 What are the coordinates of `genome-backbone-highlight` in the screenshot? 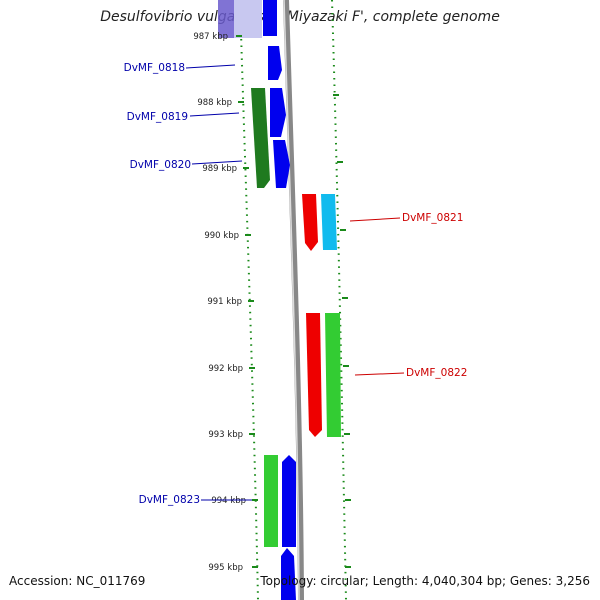 It's located at (291, 300).